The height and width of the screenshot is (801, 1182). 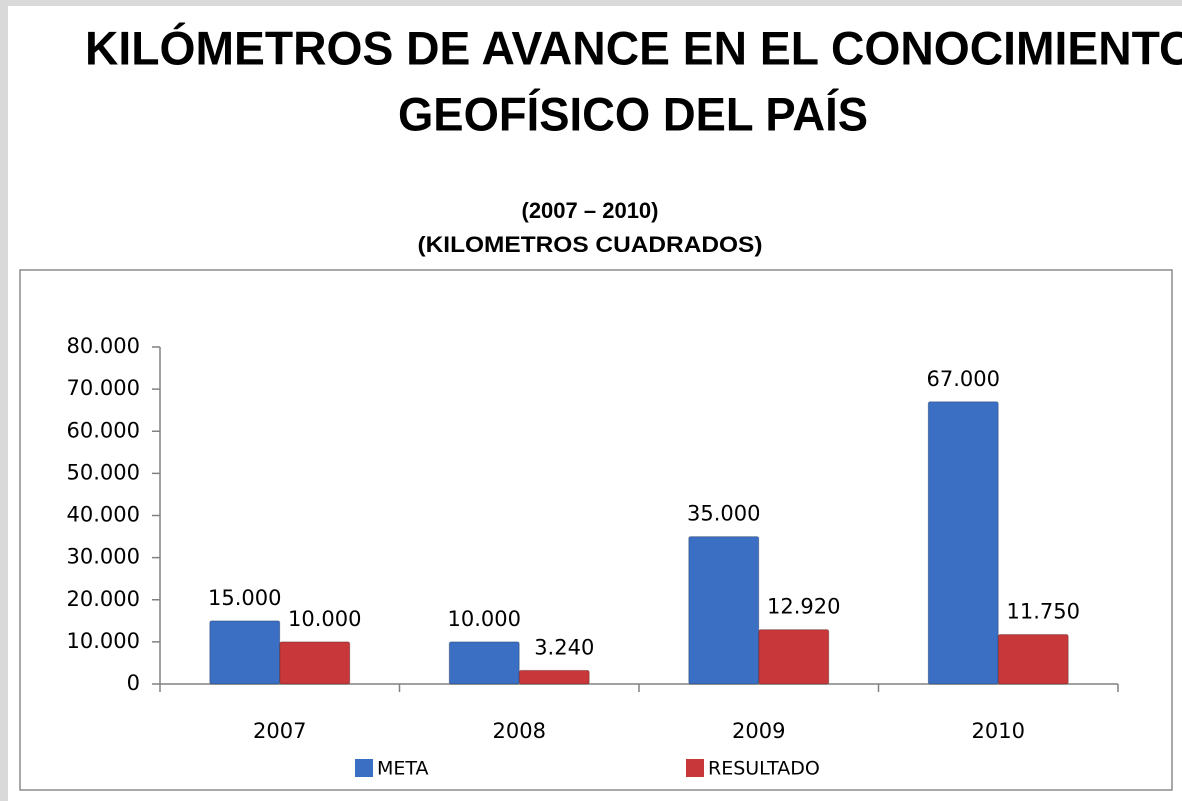 I want to click on value-label: 3.240, so click(x=564, y=647).